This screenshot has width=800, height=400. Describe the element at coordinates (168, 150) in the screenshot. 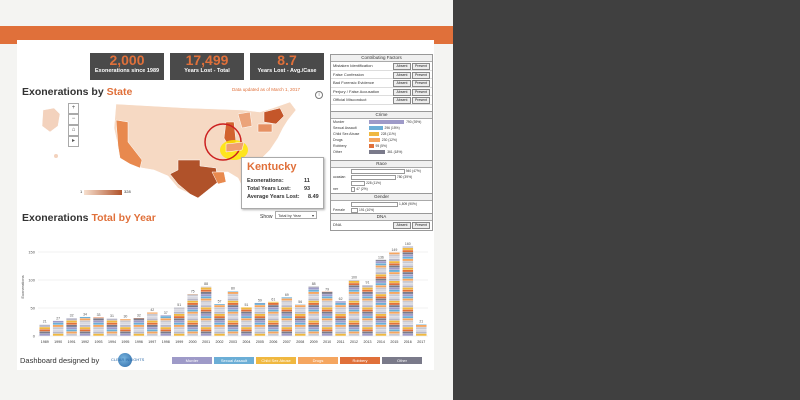

I see `us-choropleth-map` at that location.